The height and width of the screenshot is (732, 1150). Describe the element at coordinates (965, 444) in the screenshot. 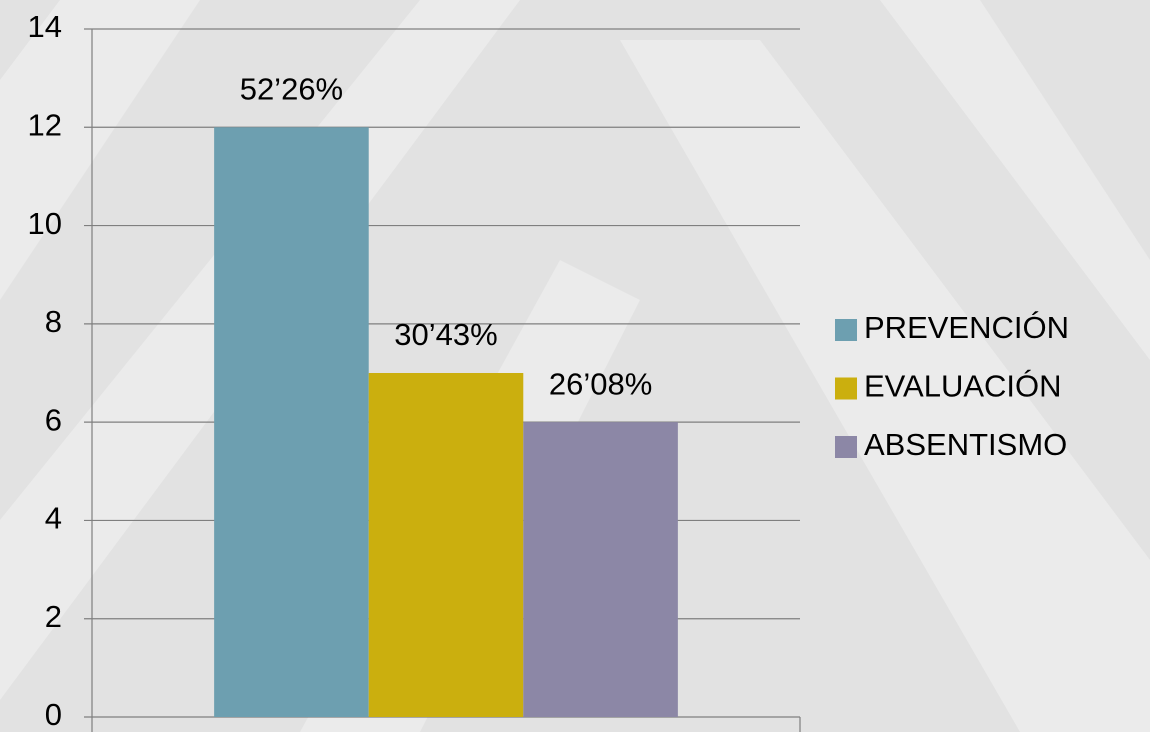

I see `legend-label: ABSENTISMO` at that location.